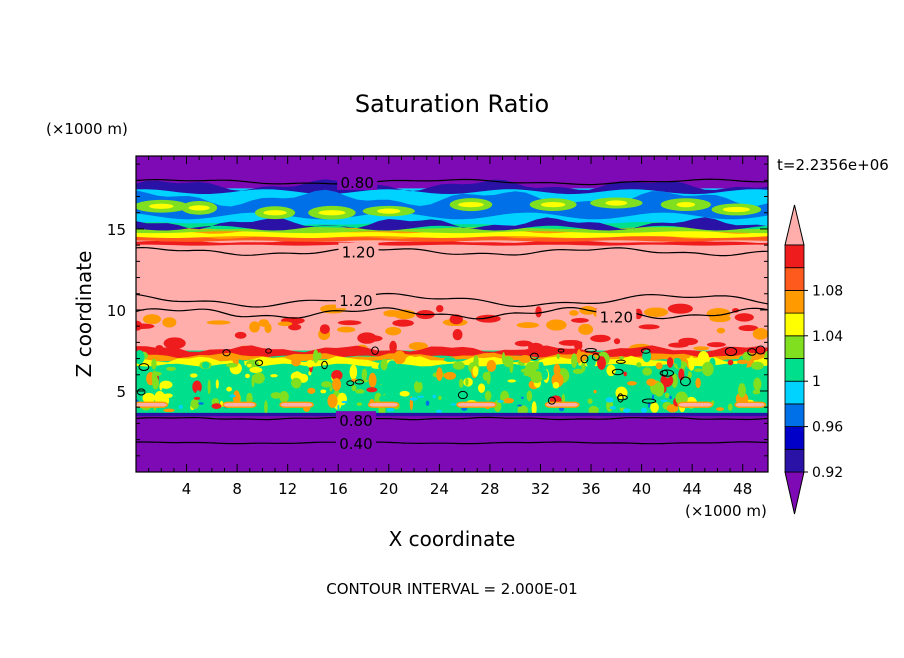 The height and width of the screenshot is (658, 904). I want to click on y-tick-label: 10, so click(116, 311).